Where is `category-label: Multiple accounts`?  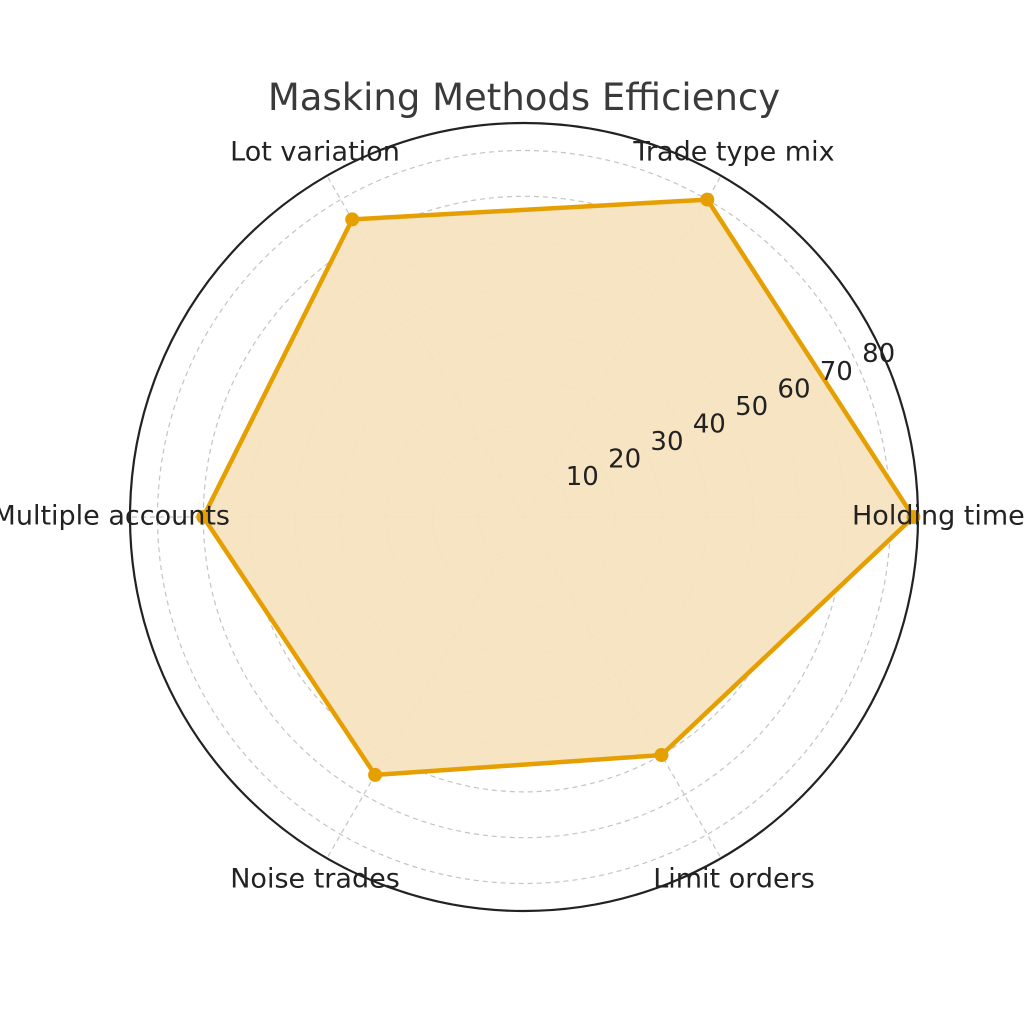 category-label: Multiple accounts is located at coordinates (115, 516).